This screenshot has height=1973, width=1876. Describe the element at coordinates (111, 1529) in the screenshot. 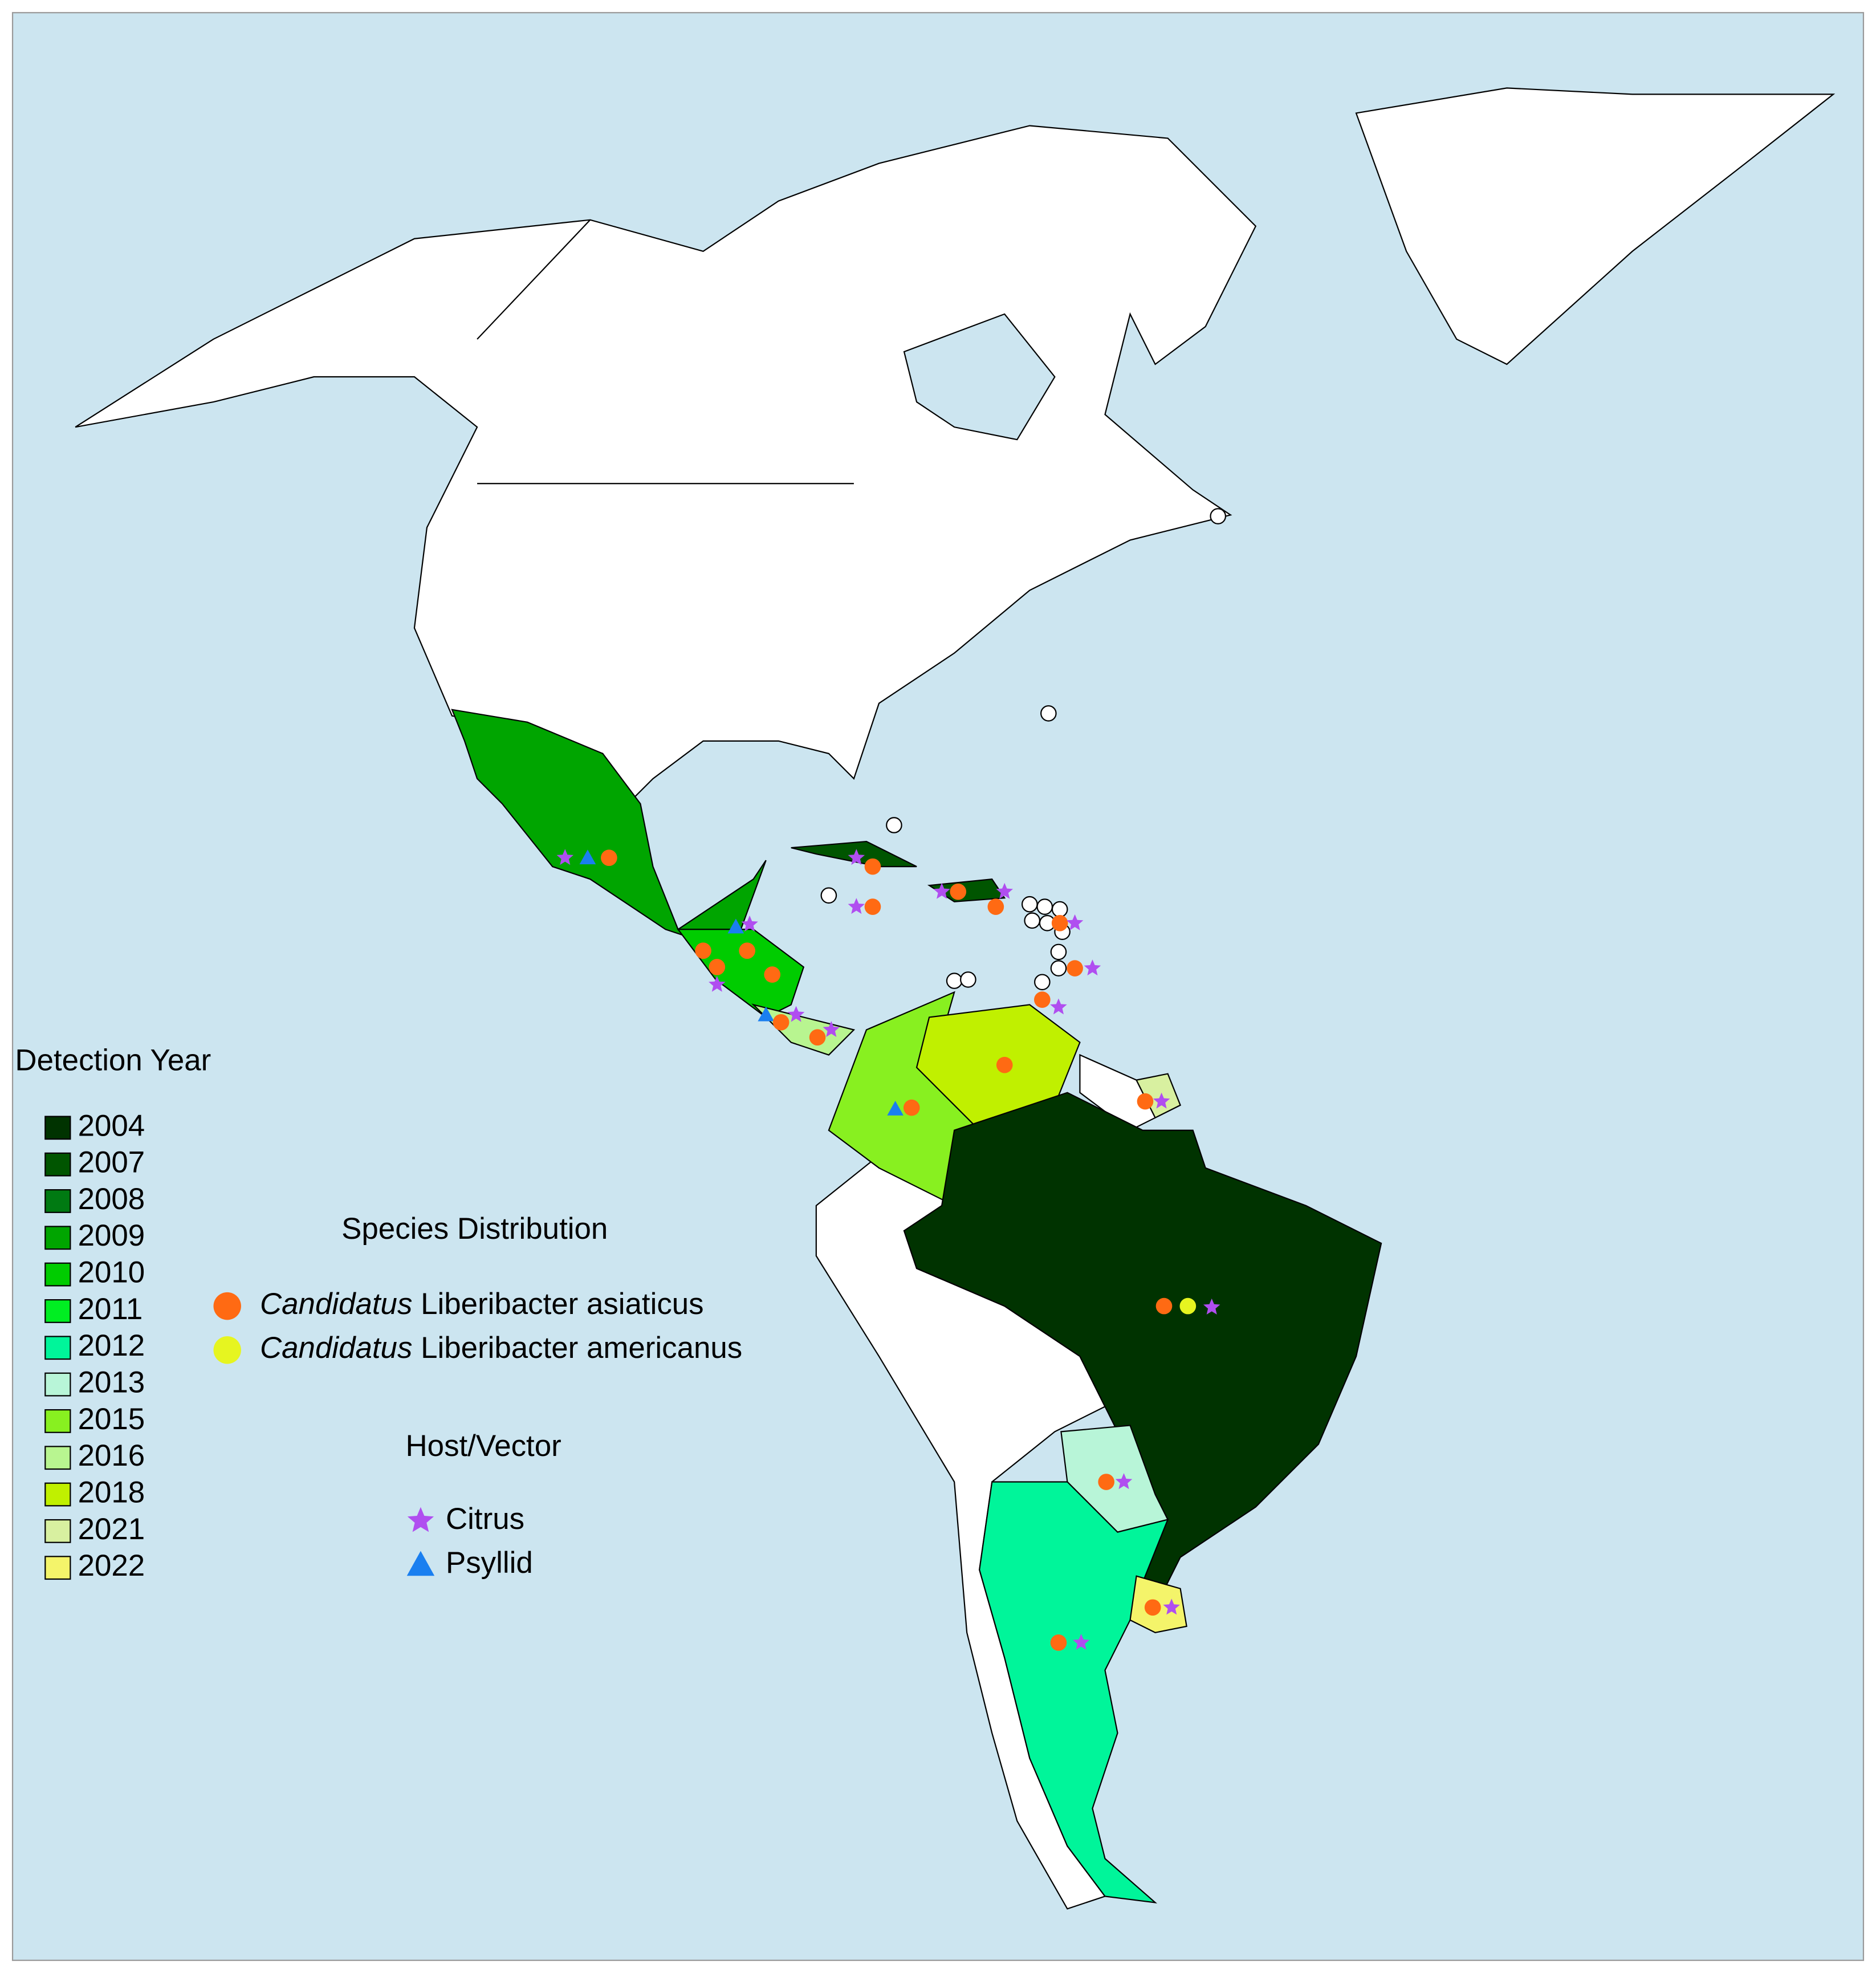

I see `legend-label: 2021` at that location.